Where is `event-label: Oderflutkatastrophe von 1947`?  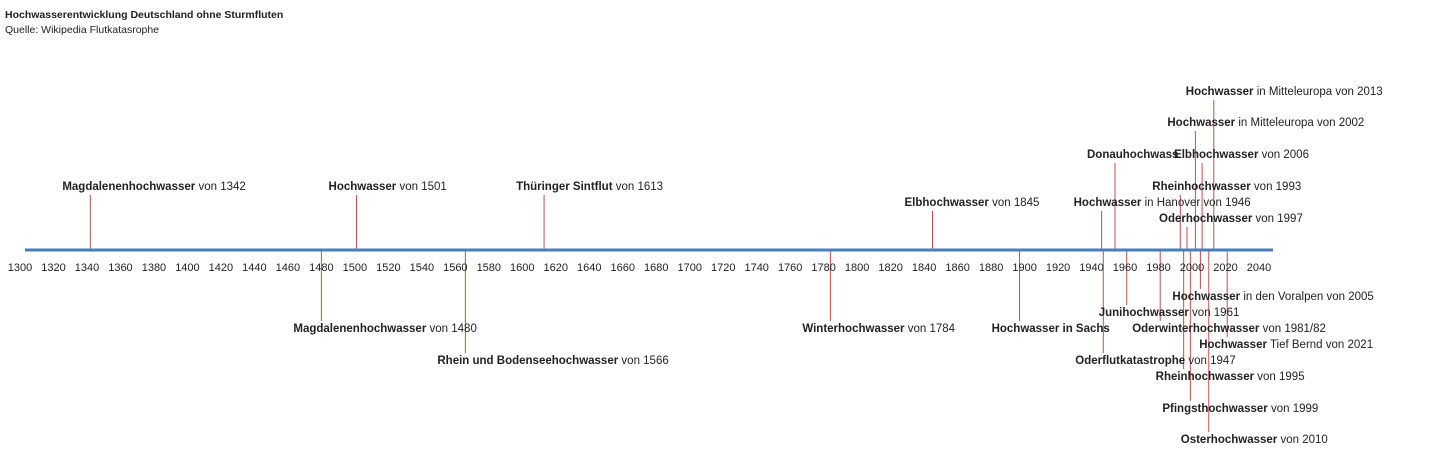 event-label: Oderflutkatastrophe von 1947 is located at coordinates (1155, 361).